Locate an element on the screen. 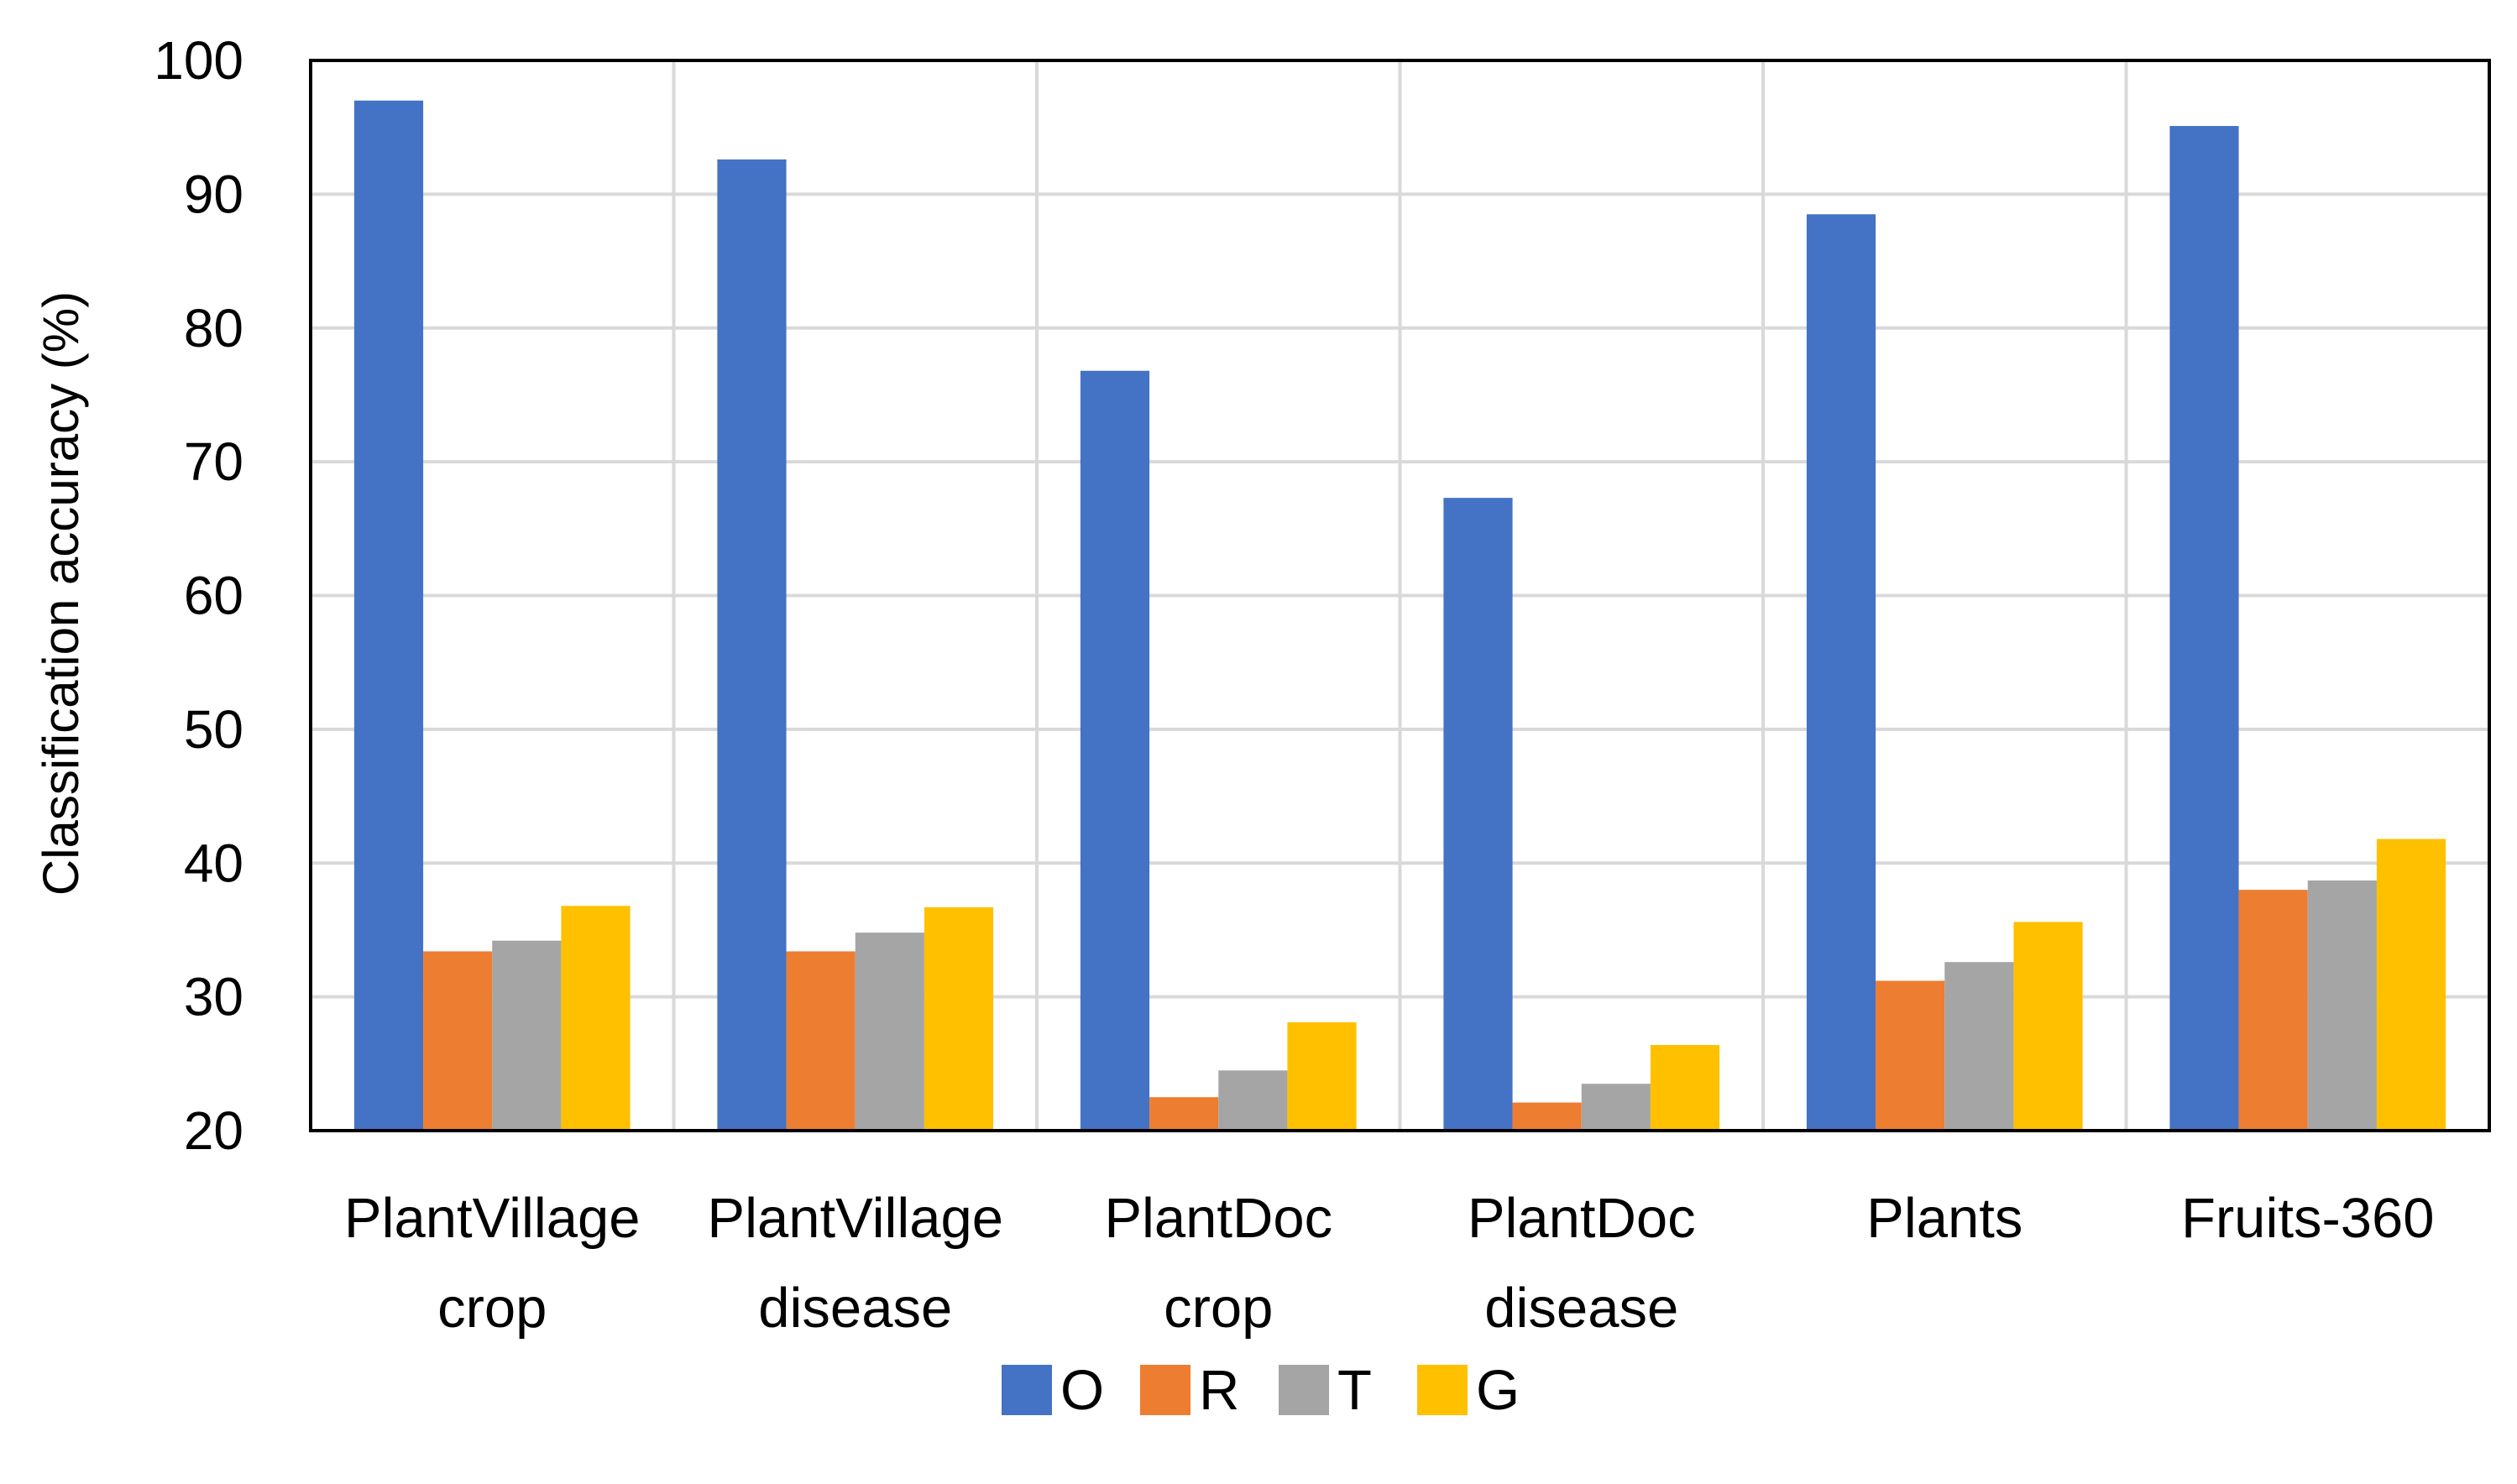  y-tick-label: 70 is located at coordinates (214, 461).